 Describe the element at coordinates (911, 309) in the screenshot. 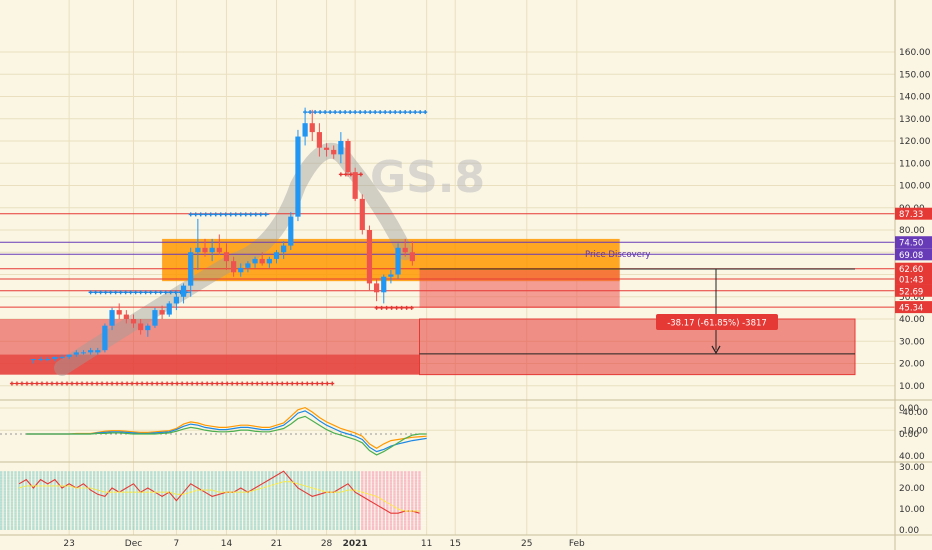

I see `level-badge-label: 45.34` at that location.